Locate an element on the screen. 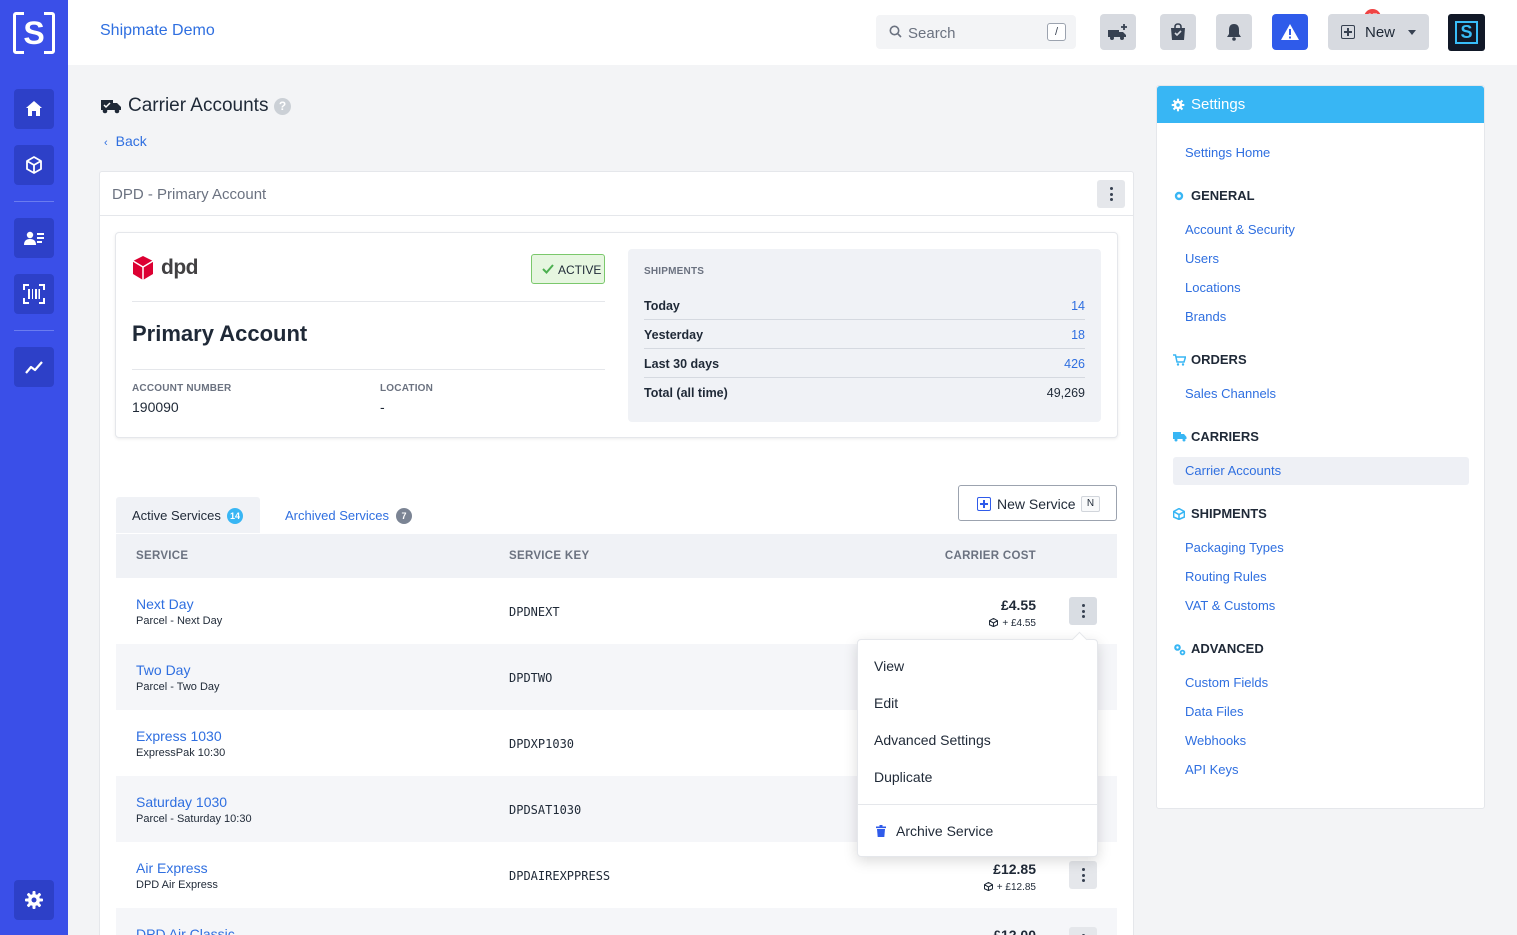 The height and width of the screenshot is (935, 1517). tab-active-services: Active Services 14 is located at coordinates (188, 515).